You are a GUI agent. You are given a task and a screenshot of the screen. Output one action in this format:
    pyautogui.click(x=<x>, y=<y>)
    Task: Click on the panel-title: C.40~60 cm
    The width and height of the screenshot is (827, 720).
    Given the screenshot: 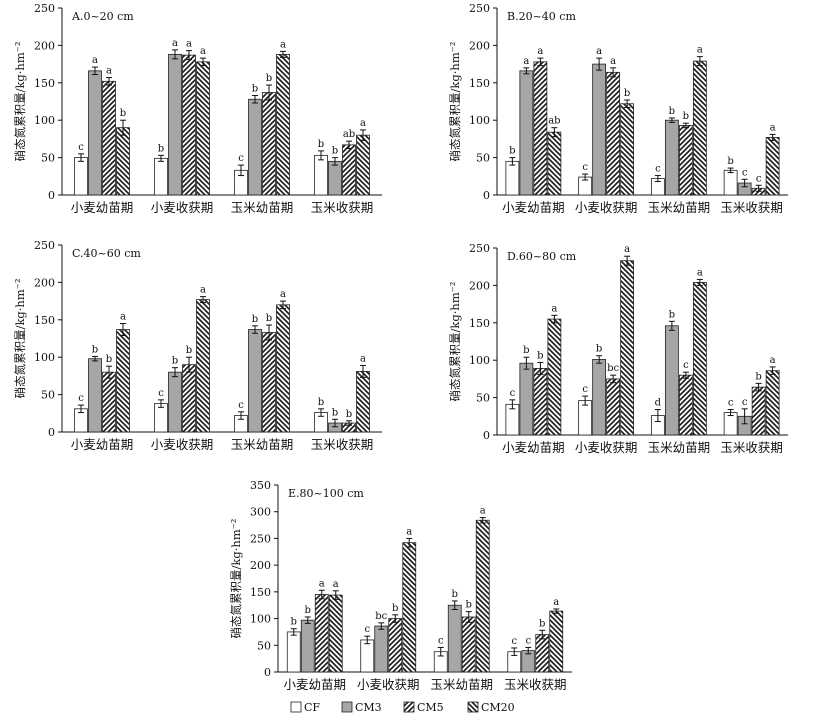 What is the action you would take?
    pyautogui.click(x=106, y=253)
    